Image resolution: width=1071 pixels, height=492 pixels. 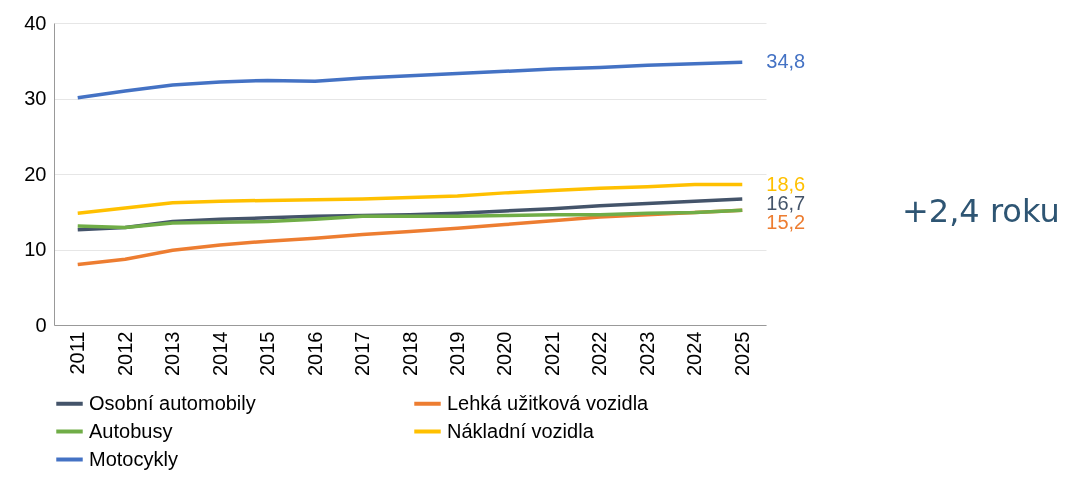 What do you see at coordinates (35, 173) in the screenshot?
I see `y-tick-label: 20` at bounding box center [35, 173].